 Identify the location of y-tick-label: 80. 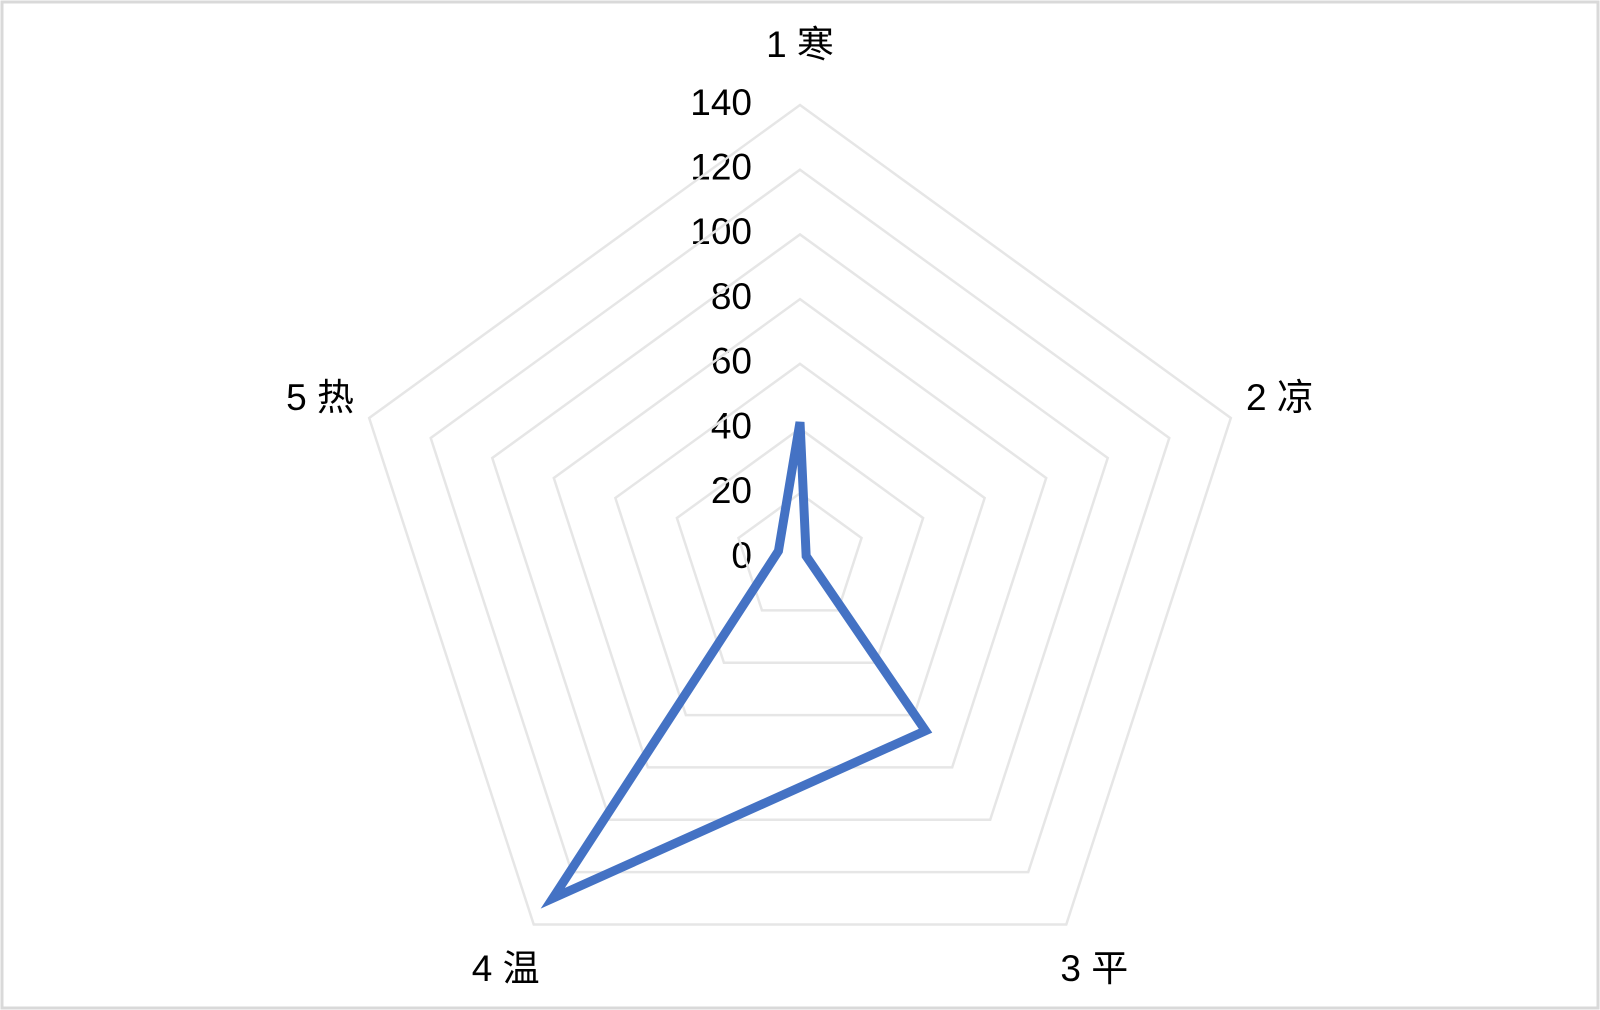
(731, 296).